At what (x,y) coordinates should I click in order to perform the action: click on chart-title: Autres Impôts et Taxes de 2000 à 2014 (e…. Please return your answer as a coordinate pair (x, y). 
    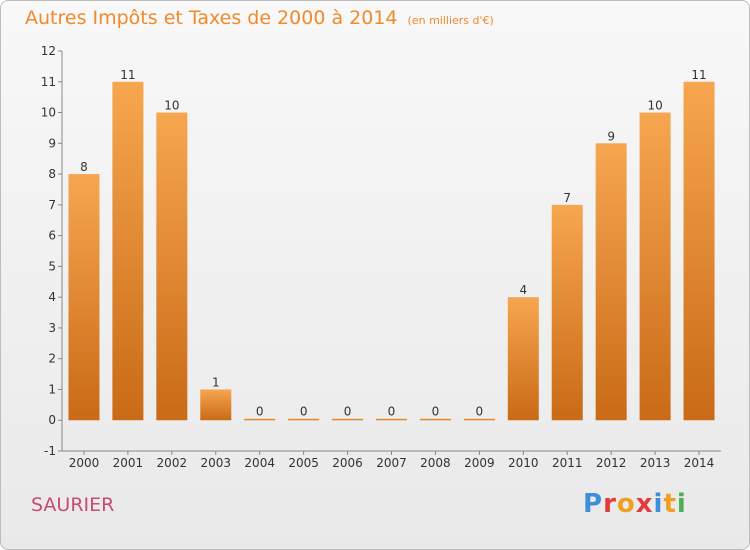
    Looking at the image, I should click on (259, 18).